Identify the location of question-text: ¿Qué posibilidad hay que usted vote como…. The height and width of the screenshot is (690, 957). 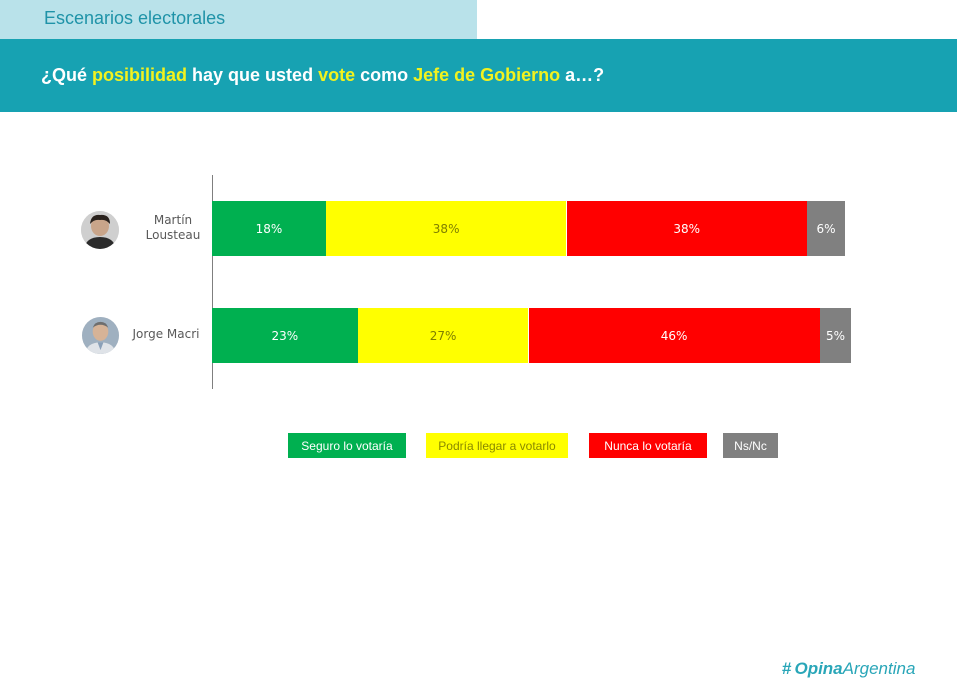
(322, 75).